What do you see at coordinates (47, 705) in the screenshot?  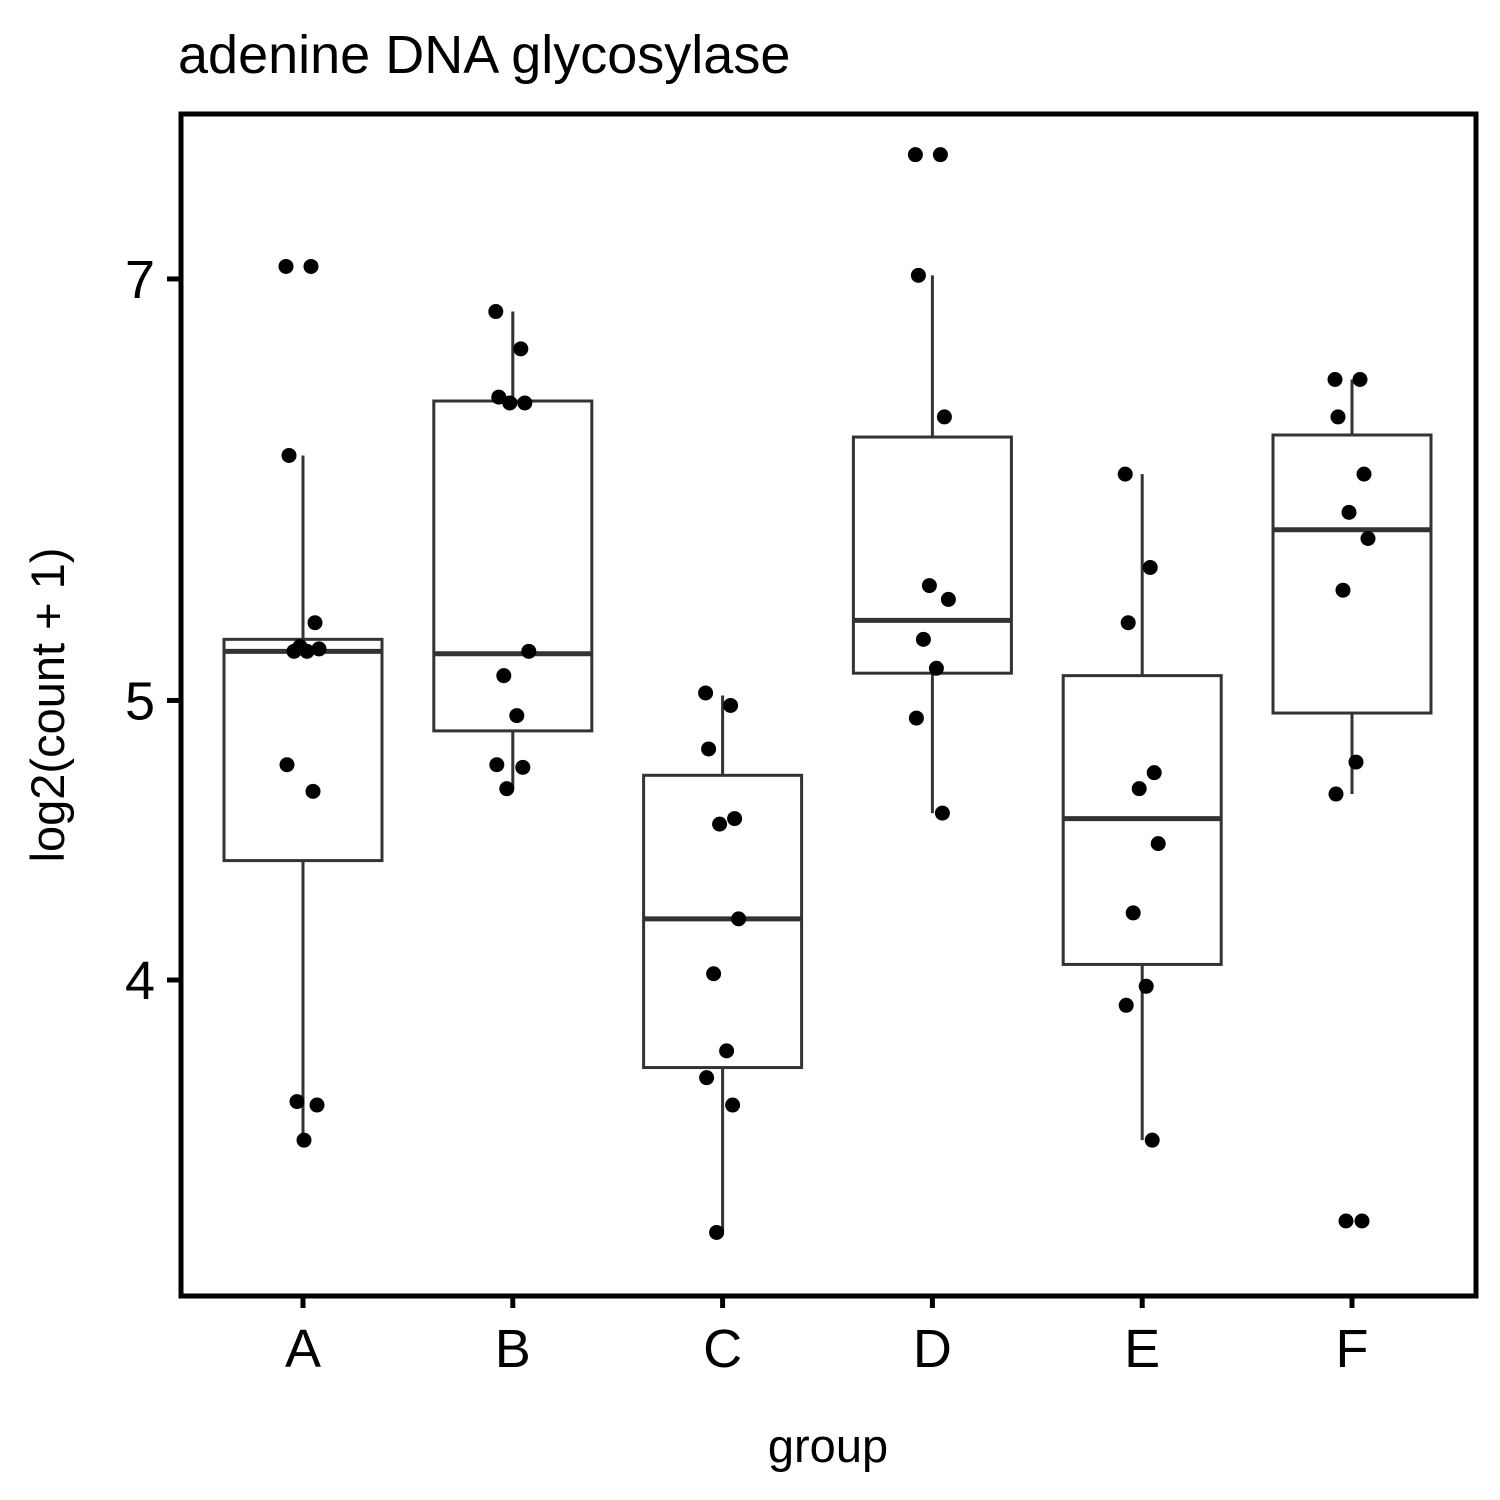 I see `y-axis-label: log2(count + 1)` at bounding box center [47, 705].